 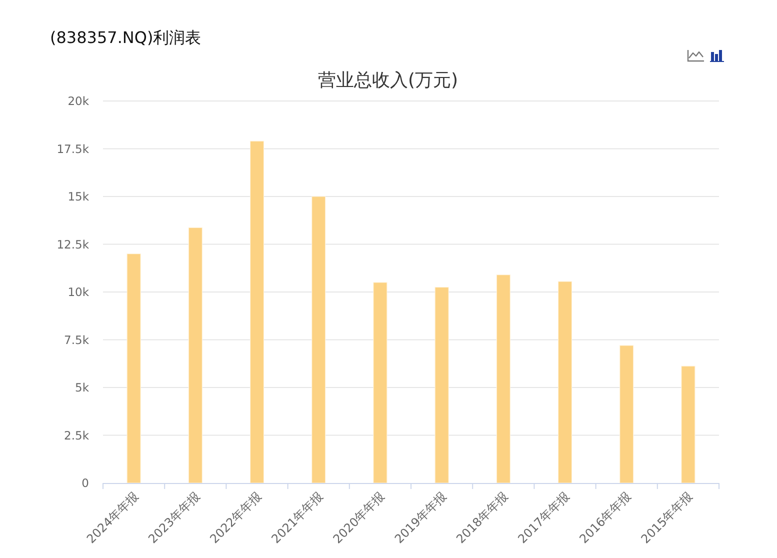 I want to click on y-tick-label: 20k, so click(x=79, y=101).